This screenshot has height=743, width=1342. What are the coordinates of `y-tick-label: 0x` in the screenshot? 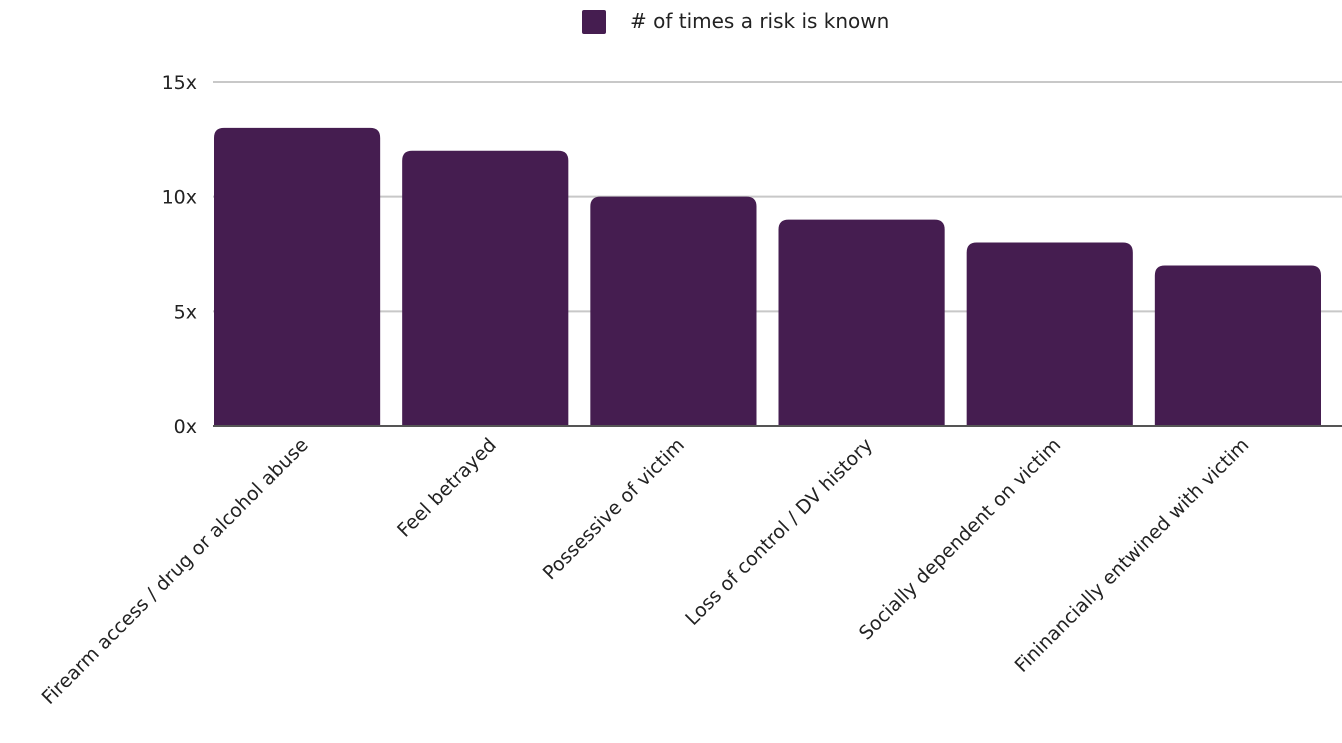 It's located at (185, 427).